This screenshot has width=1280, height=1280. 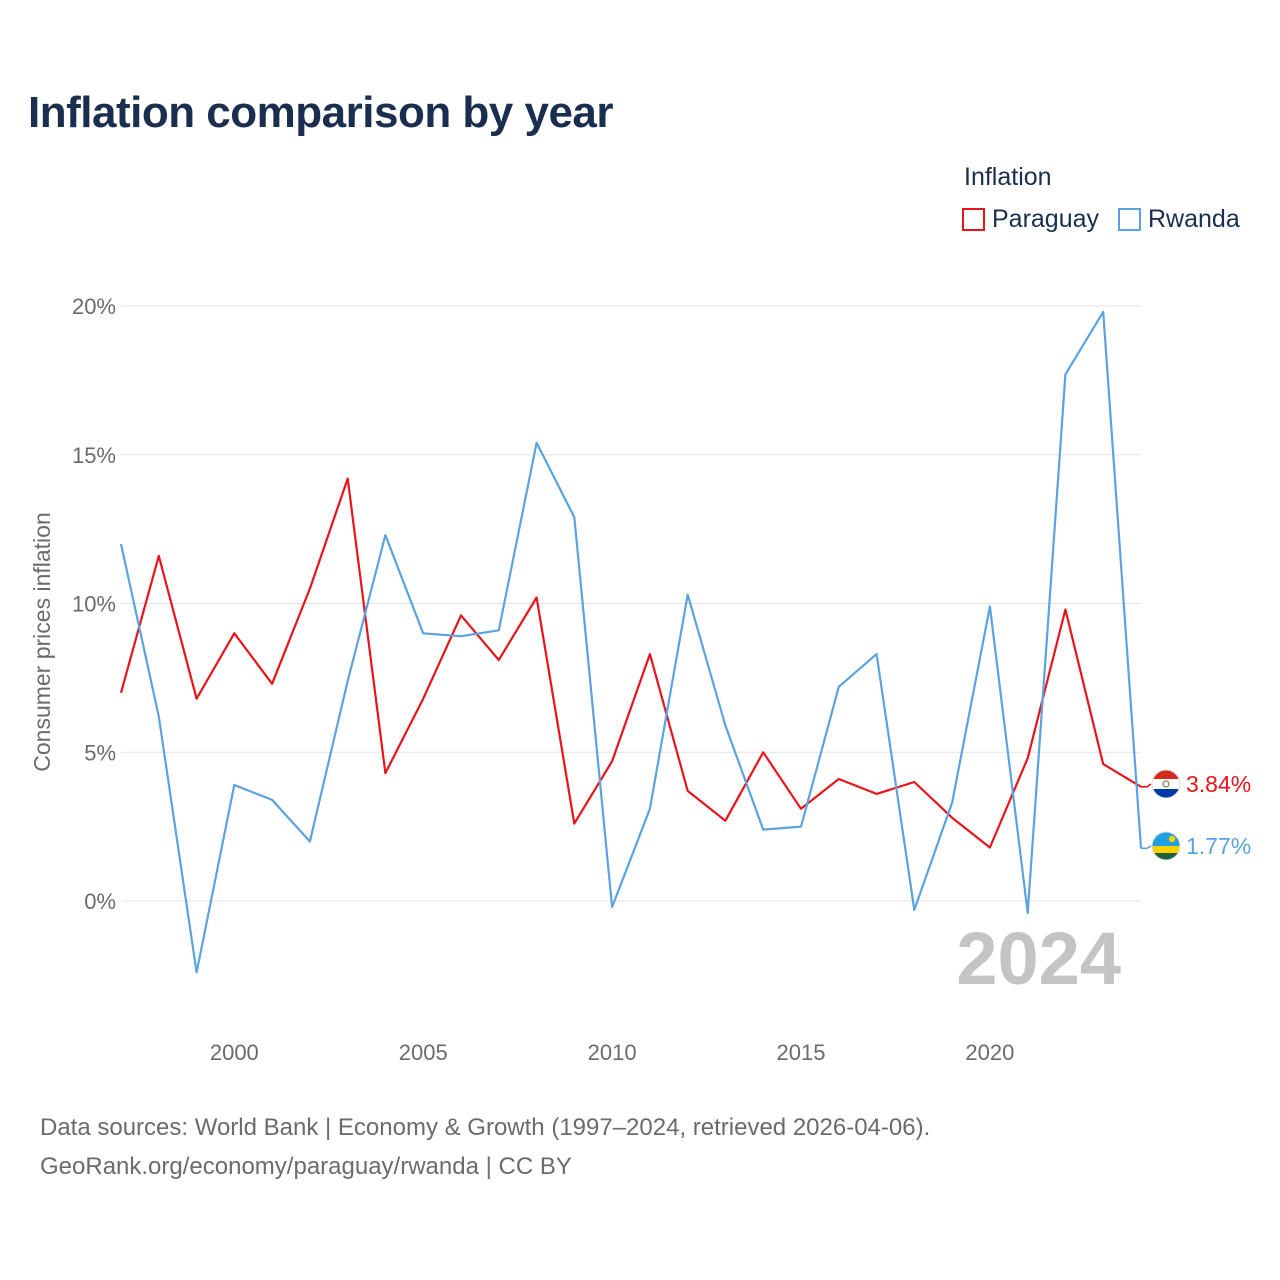 I want to click on end-value-label-rwanda: 1.77%, so click(x=1218, y=846).